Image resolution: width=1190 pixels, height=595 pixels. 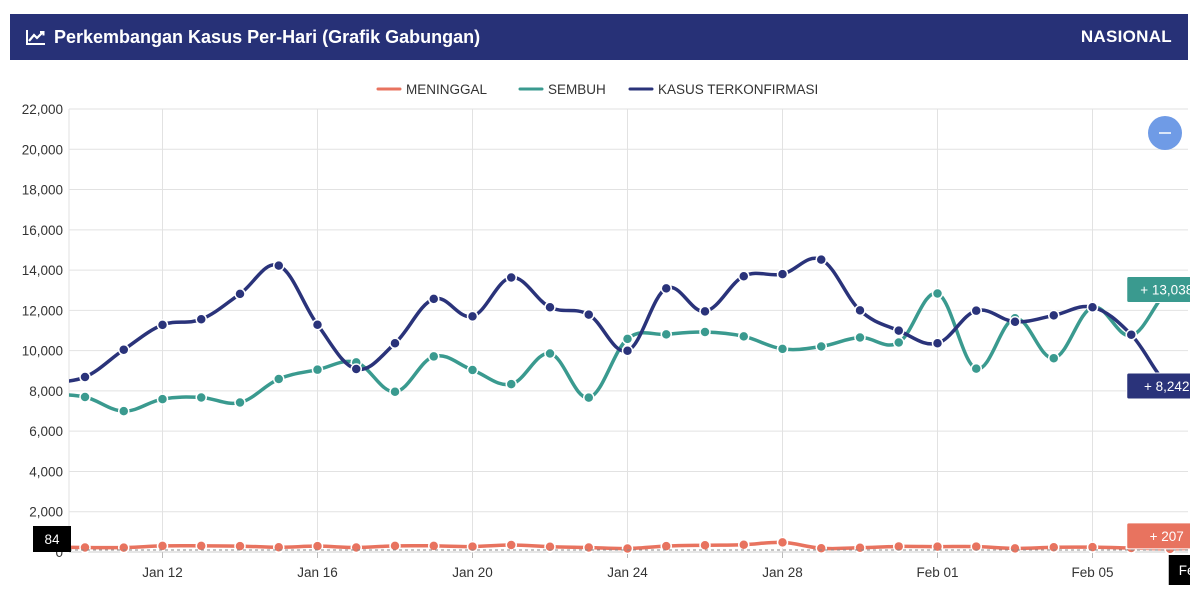 I want to click on legend-item-meninggal: MENINGGAL, so click(x=432, y=89).